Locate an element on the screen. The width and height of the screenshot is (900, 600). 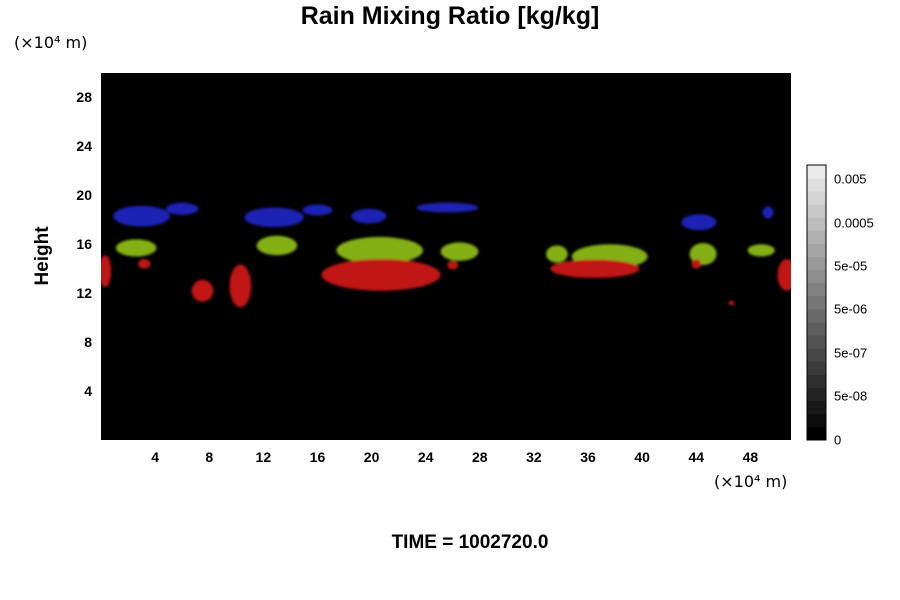
colorbar-frame is located at coordinates (816, 302).